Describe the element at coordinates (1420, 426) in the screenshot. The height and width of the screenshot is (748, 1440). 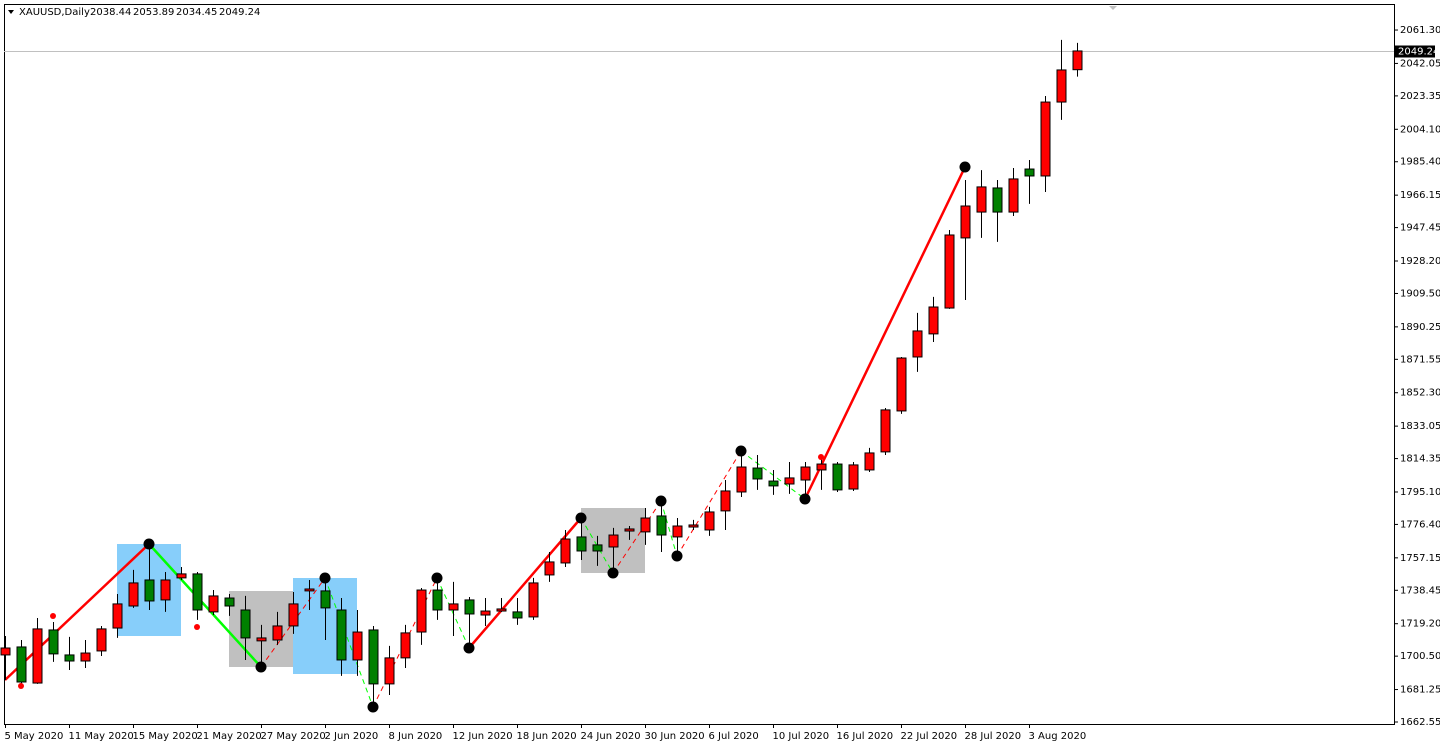
I see `y-tick-label: 1833.05` at that location.